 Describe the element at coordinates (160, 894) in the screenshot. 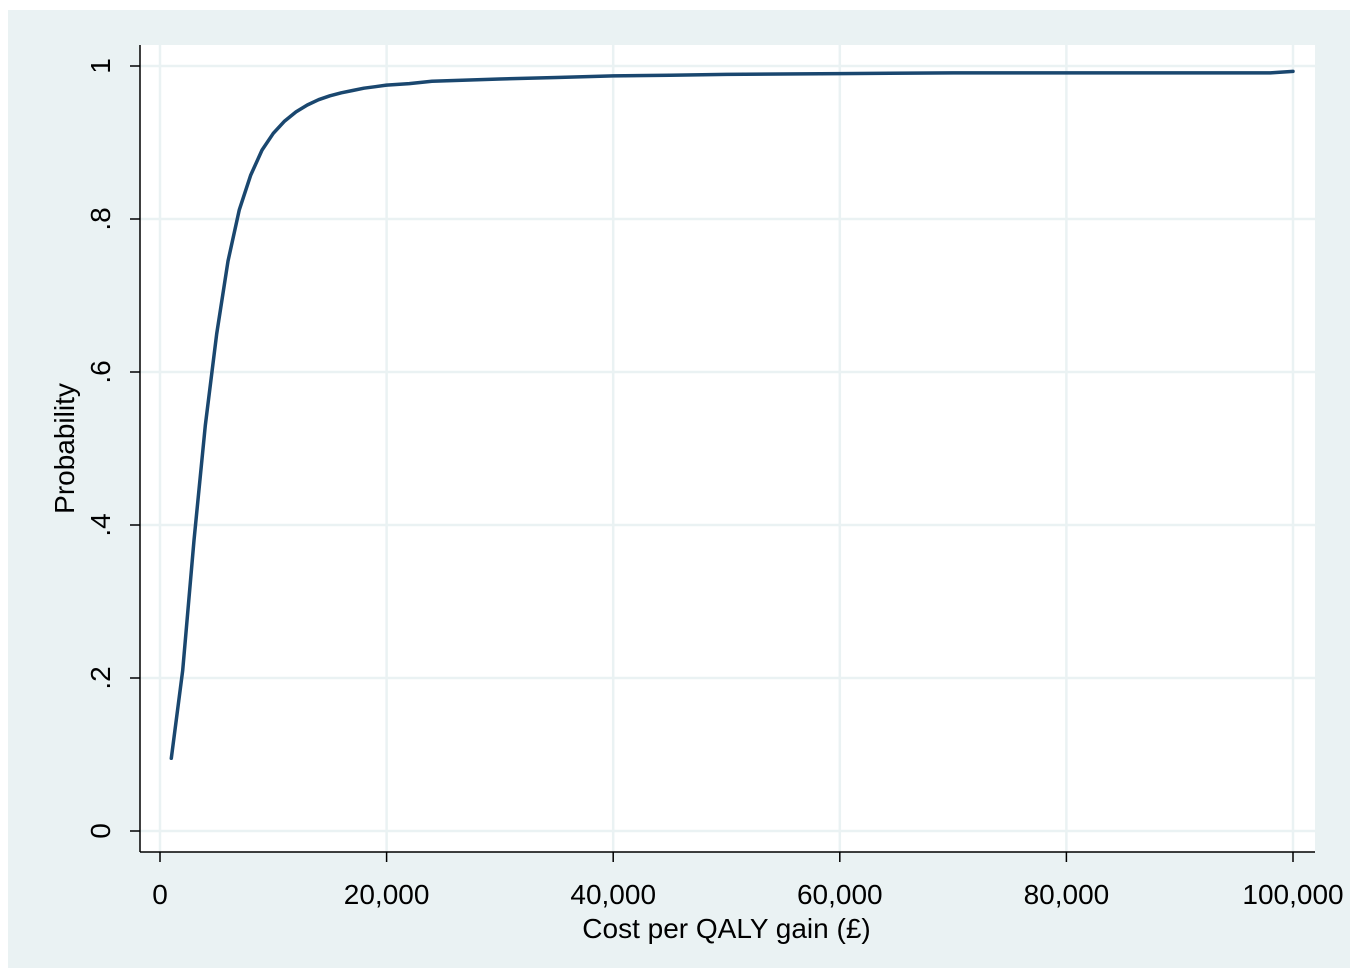

I see `x-tick-label: 0` at that location.